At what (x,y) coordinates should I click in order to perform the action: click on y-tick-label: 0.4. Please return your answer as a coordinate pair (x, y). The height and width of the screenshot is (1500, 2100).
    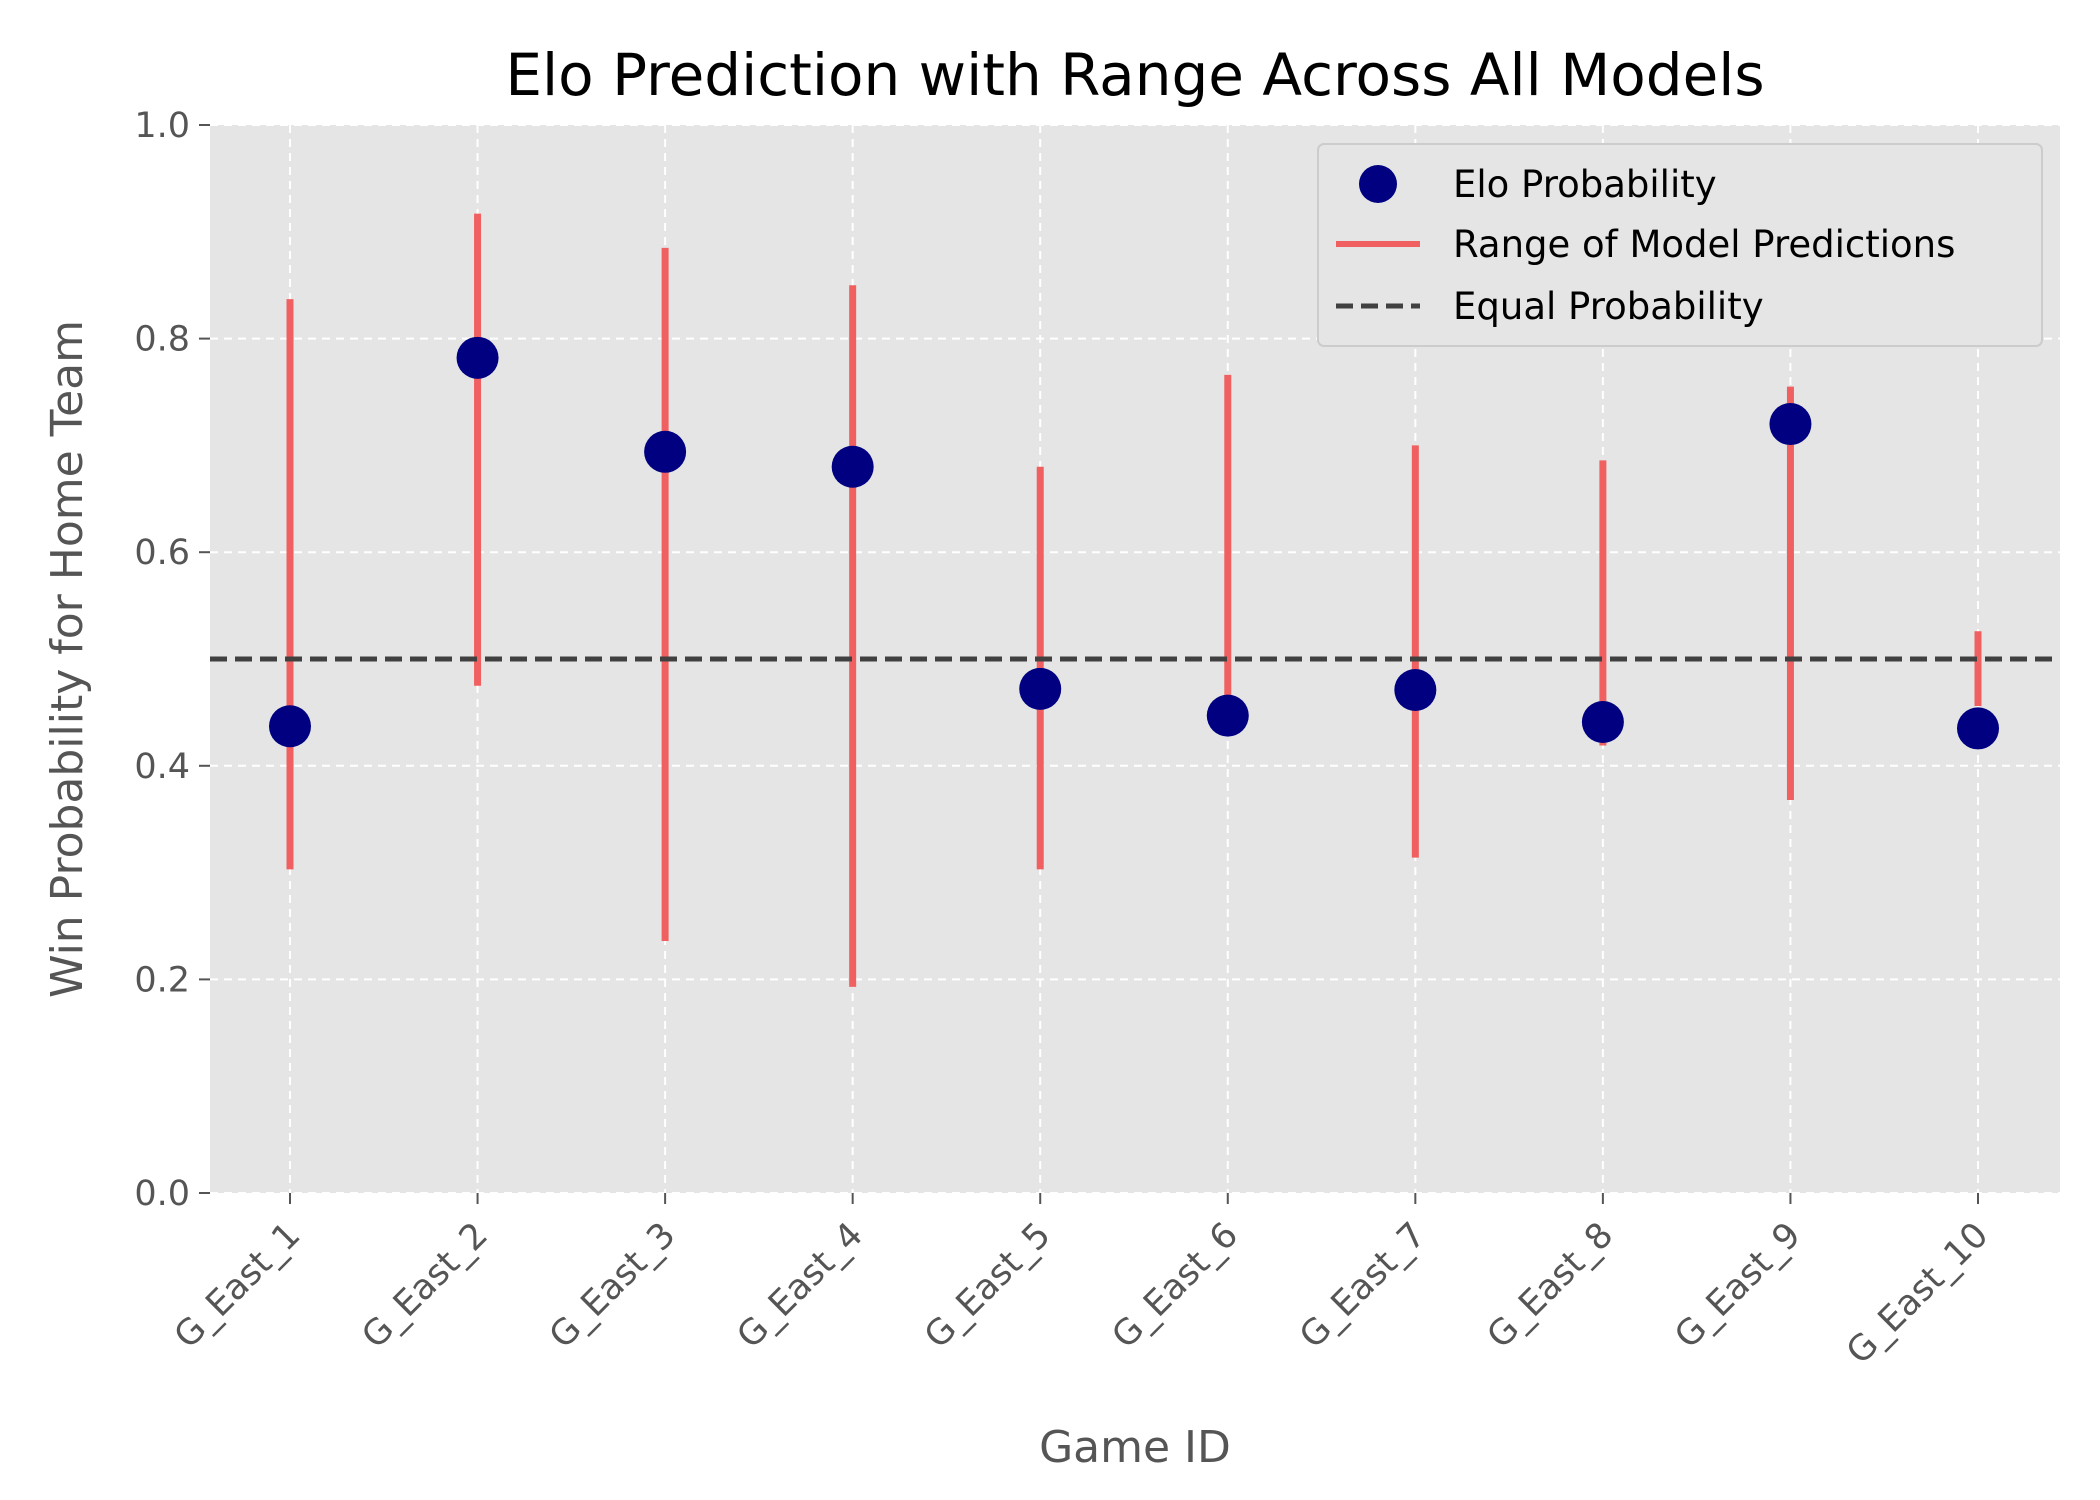
    Looking at the image, I should click on (162, 767).